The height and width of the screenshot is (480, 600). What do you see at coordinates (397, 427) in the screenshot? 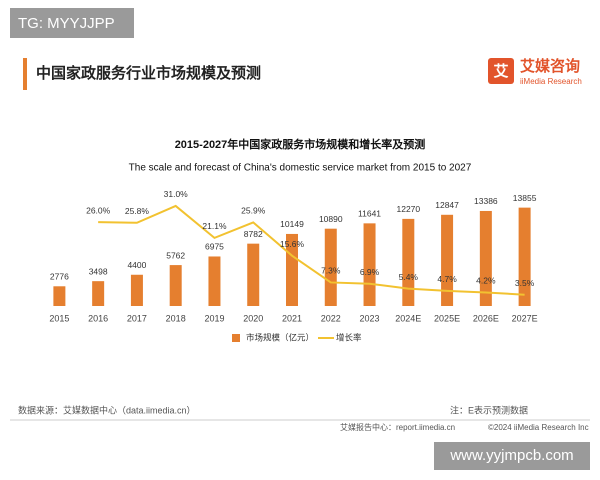
I see `report: 艾媒报告中心：report.iimedia.cn` at bounding box center [397, 427].